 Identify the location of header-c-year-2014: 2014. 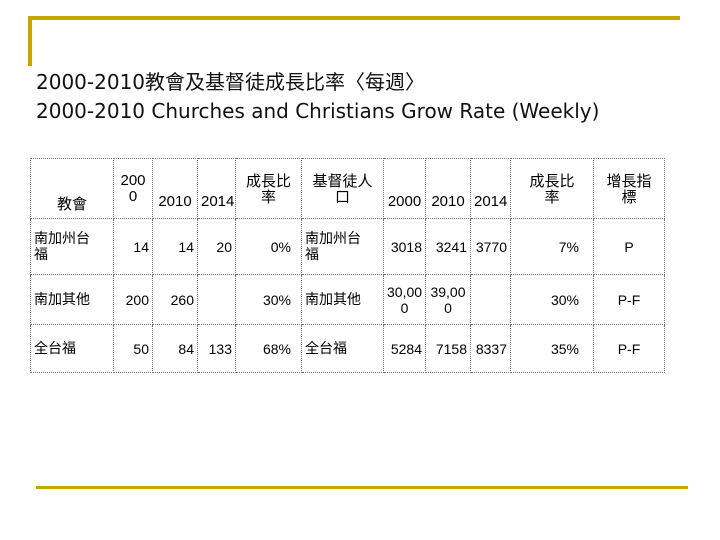
(490, 188).